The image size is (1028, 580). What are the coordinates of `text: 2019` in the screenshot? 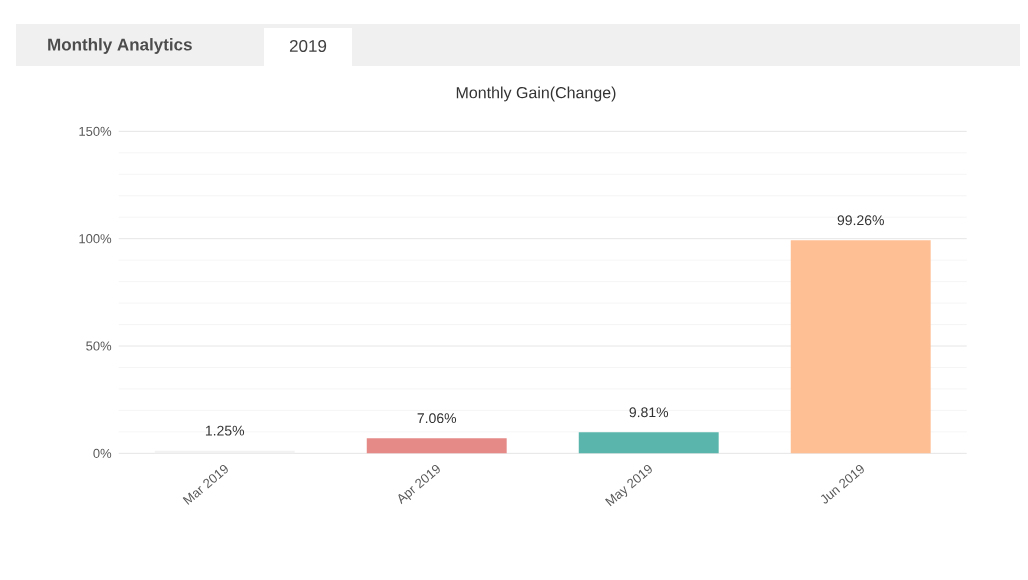 It's located at (308, 46).